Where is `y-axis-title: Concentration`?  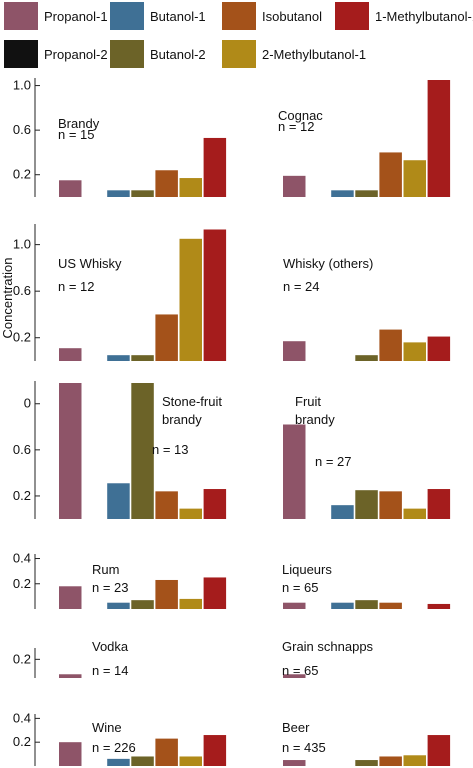 y-axis-title: Concentration is located at coordinates (7, 298).